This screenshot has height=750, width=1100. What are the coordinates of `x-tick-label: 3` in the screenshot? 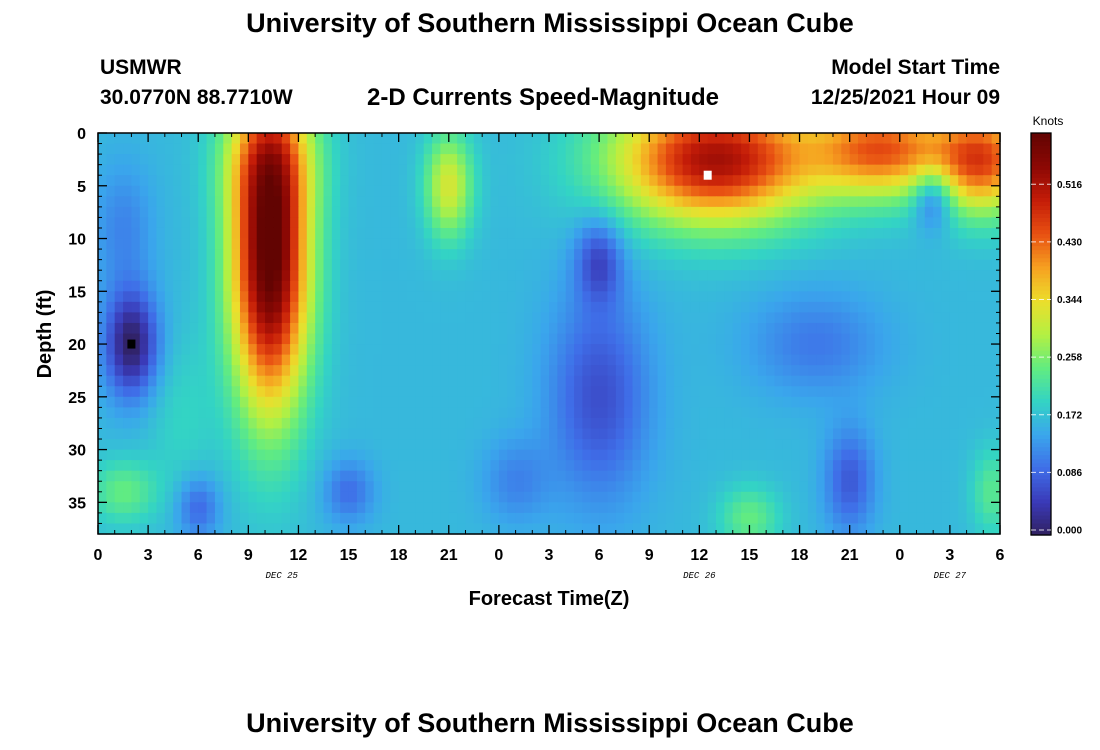 It's located at (949, 555).